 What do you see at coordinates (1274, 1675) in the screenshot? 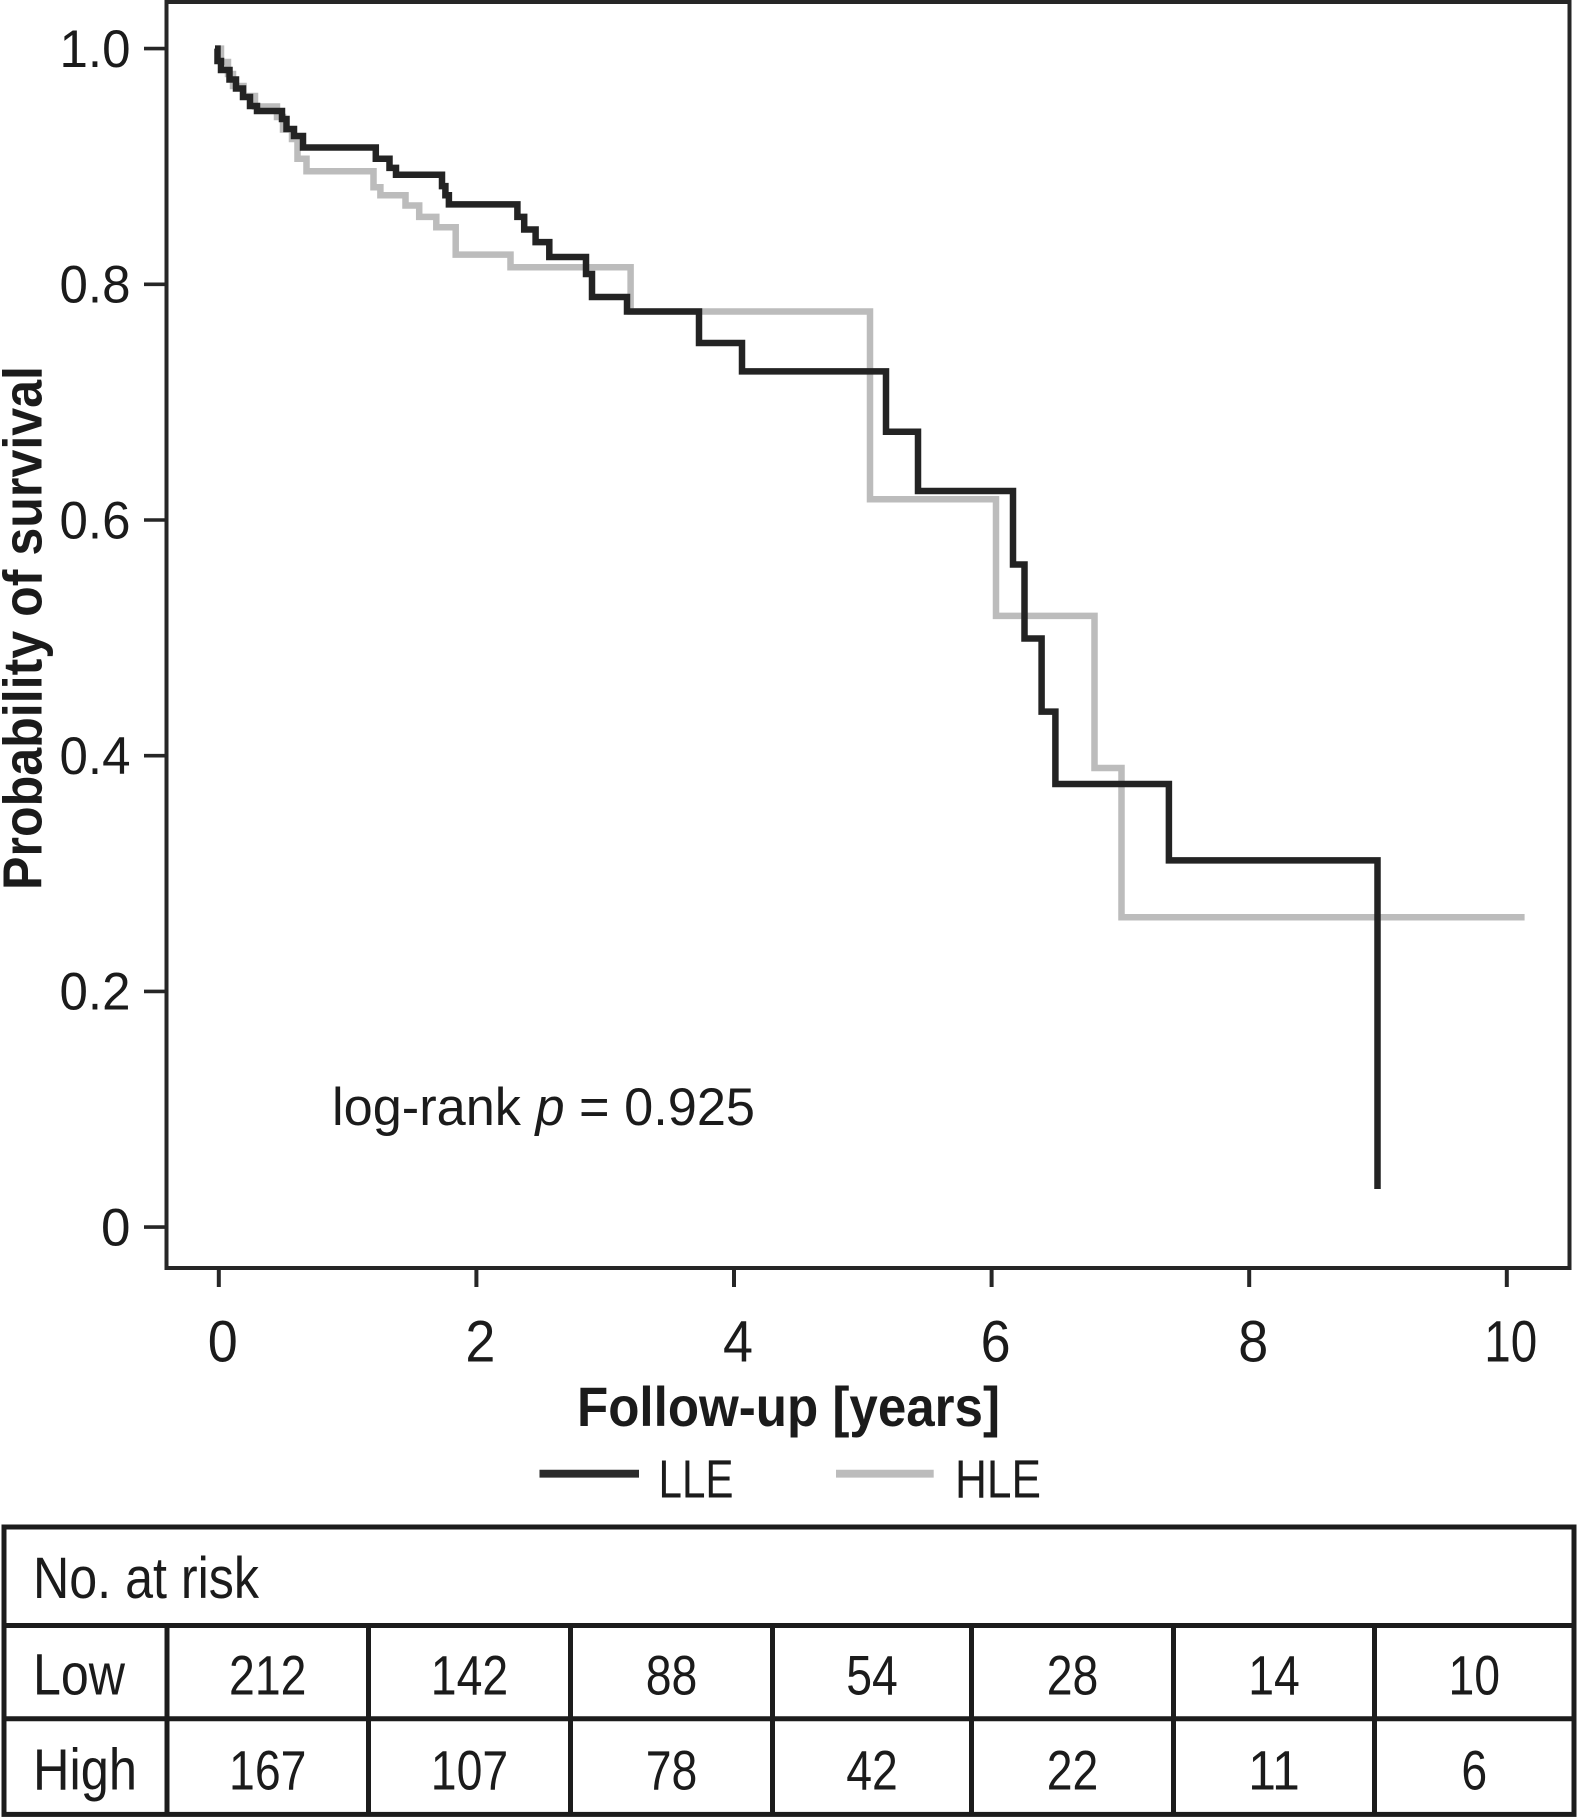
I see `svg-text: 14` at bounding box center [1274, 1675].